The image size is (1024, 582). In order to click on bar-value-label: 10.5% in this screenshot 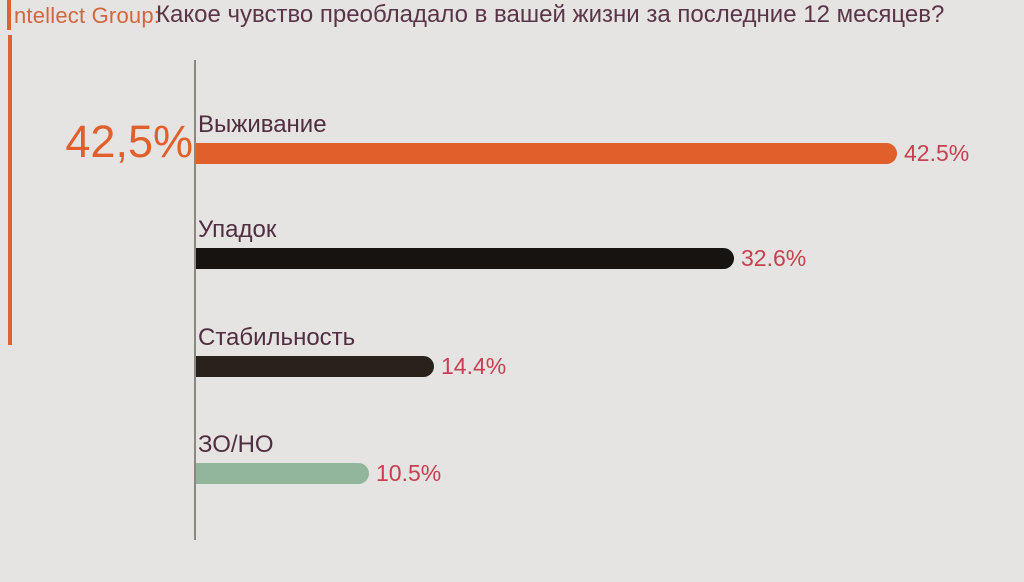, I will do `click(409, 473)`.